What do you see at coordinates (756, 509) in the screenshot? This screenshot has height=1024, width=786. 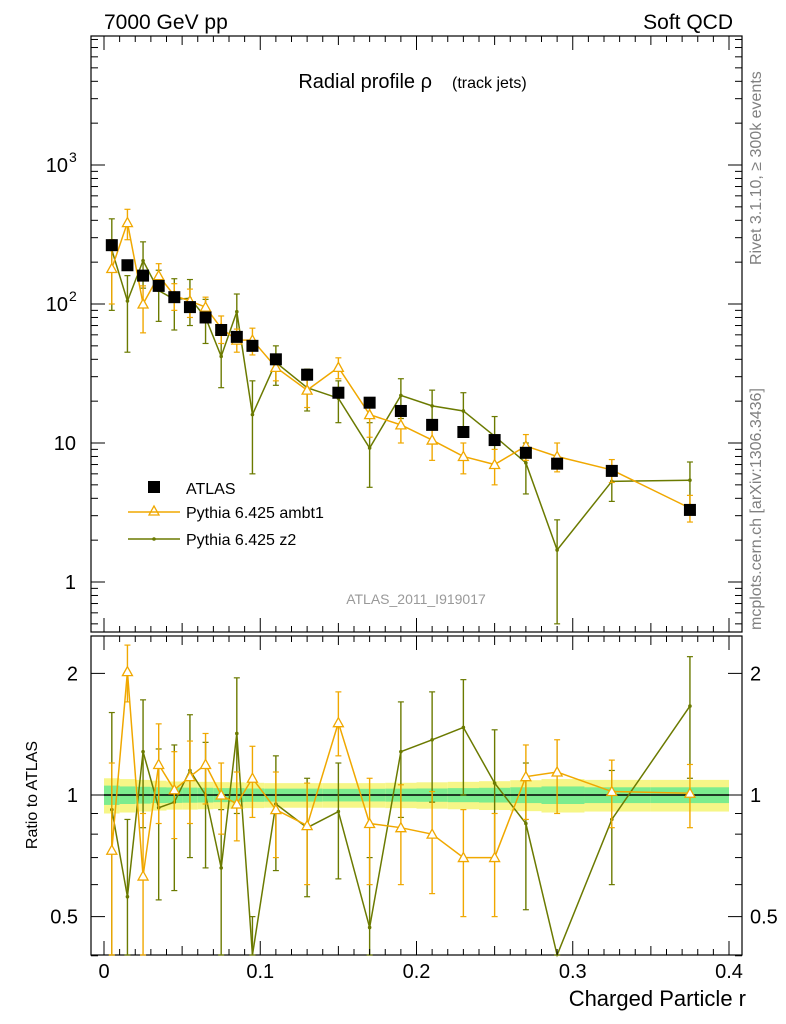 I see `source-label: mcplots.cern.ch [arXiv:1306.3436]` at bounding box center [756, 509].